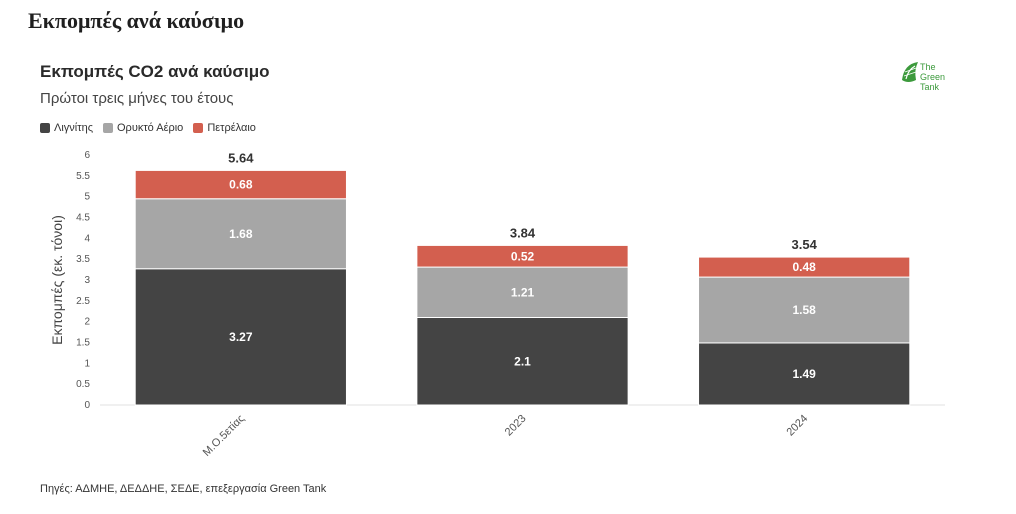 Image resolution: width=1016 pixels, height=514 pixels. I want to click on legend-item-natural-gas: Ορυκτό Αέριο, so click(143, 128).